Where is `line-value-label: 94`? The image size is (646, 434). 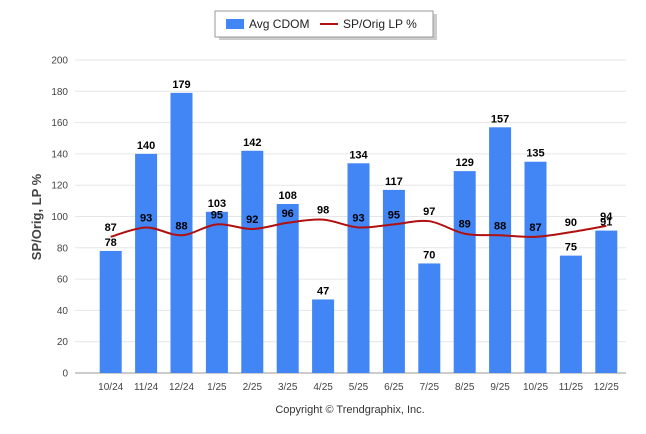
line-value-label: 94 is located at coordinates (606, 217).